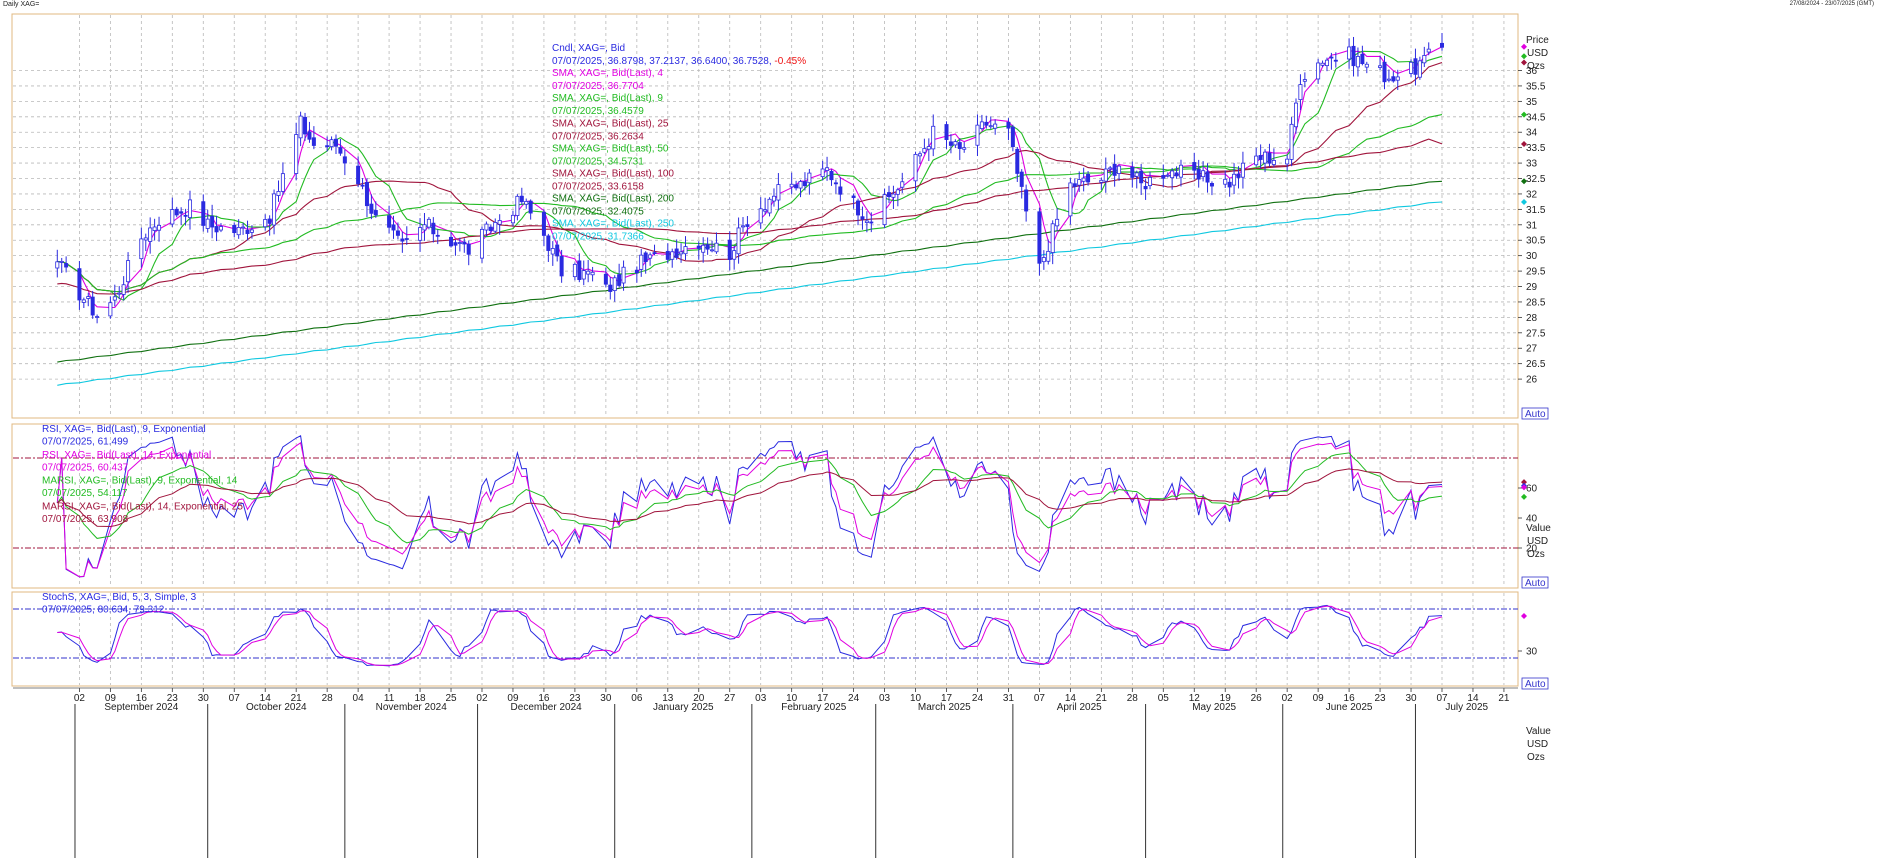 This screenshot has width=1882, height=858. I want to click on rsi-legend-value: 07/07/2025, 54.117, so click(85, 493).